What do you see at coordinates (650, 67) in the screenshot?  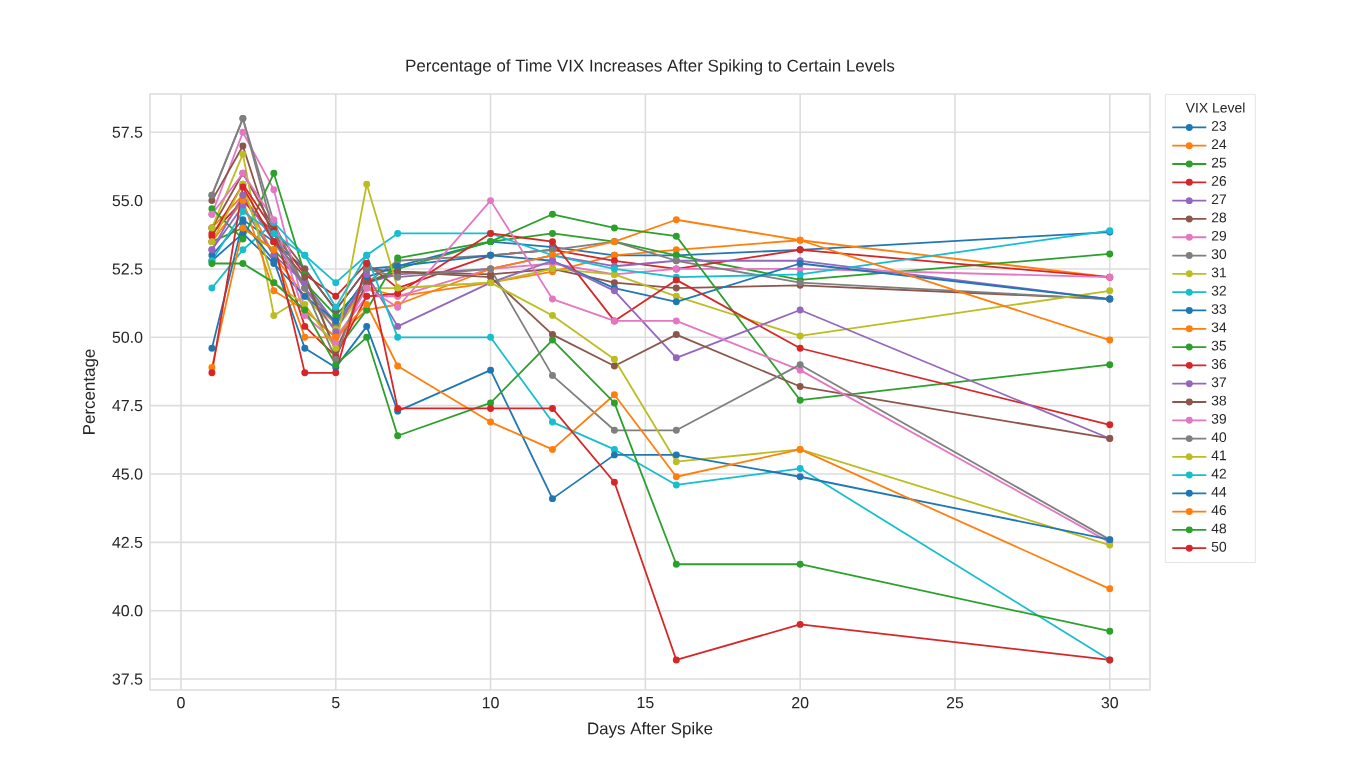 I see `chart-title: Percentage of Time VIX Increases After Spiking to Certain Levels` at bounding box center [650, 67].